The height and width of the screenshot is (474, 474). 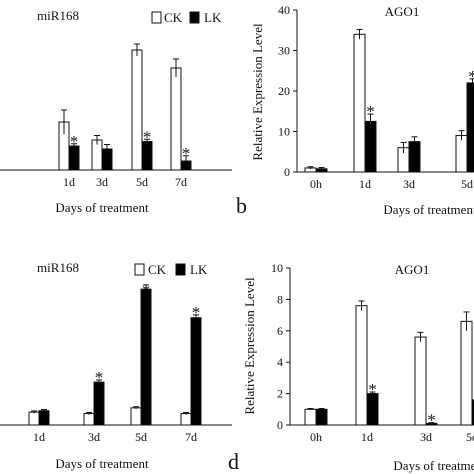 I want to click on panel-a-x-tick-label: 3d, so click(x=102, y=182).